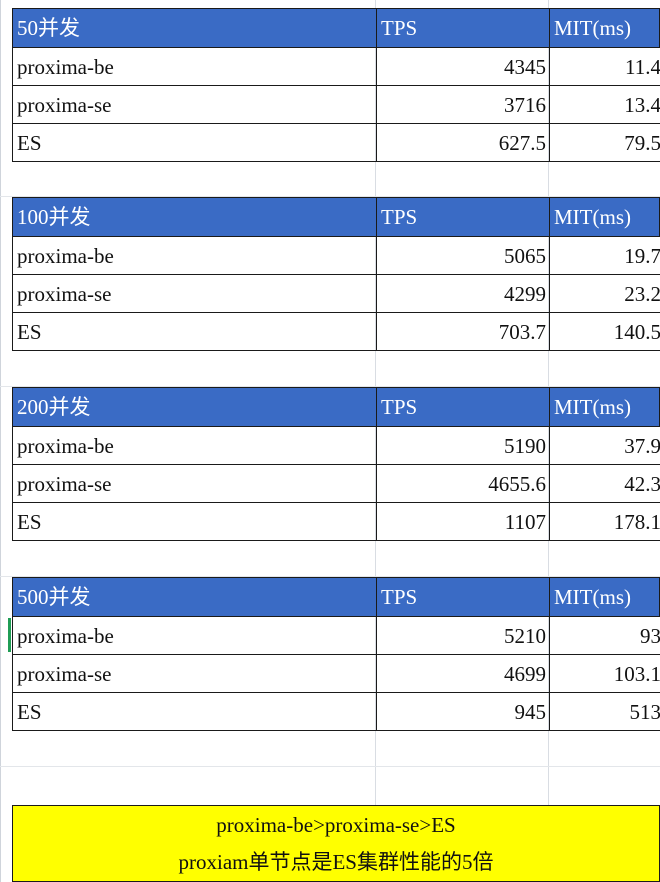 The width and height of the screenshot is (660, 882). Describe the element at coordinates (462, 331) in the screenshot. I see `tps-value-cell: 703.7` at that location.